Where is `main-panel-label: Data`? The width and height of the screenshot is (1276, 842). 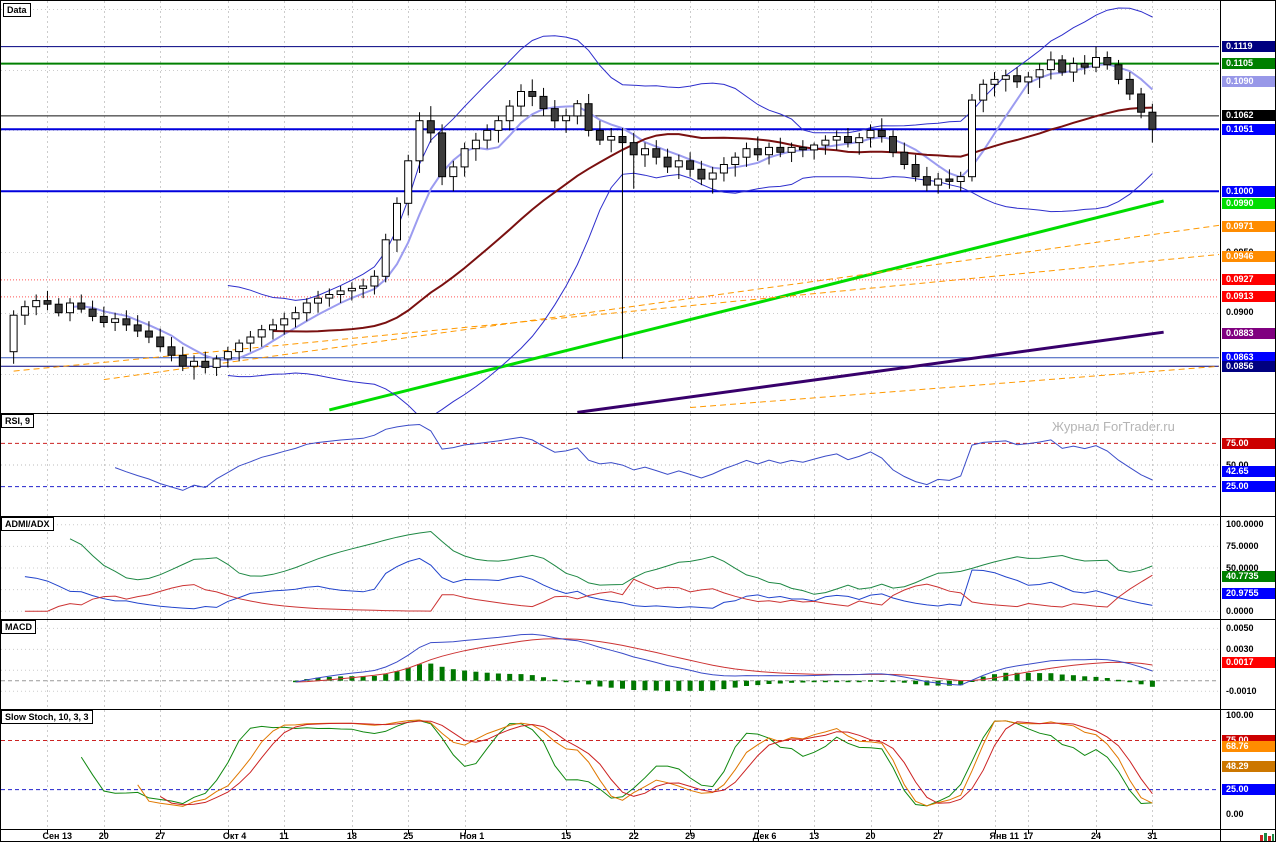
main-panel-label: Data is located at coordinates (17, 10).